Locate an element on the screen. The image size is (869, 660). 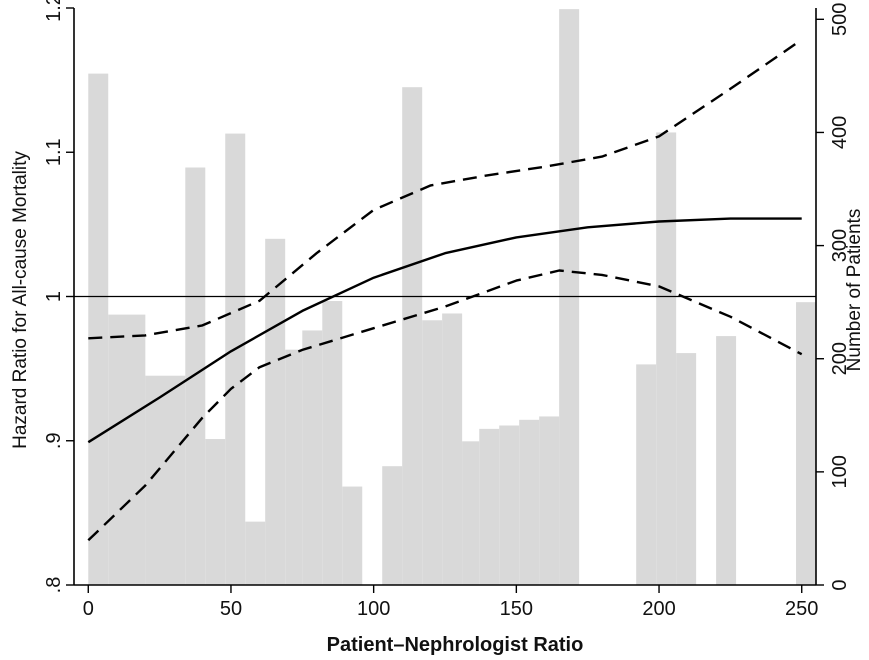
x-tick-label: 50 is located at coordinates (231, 609).